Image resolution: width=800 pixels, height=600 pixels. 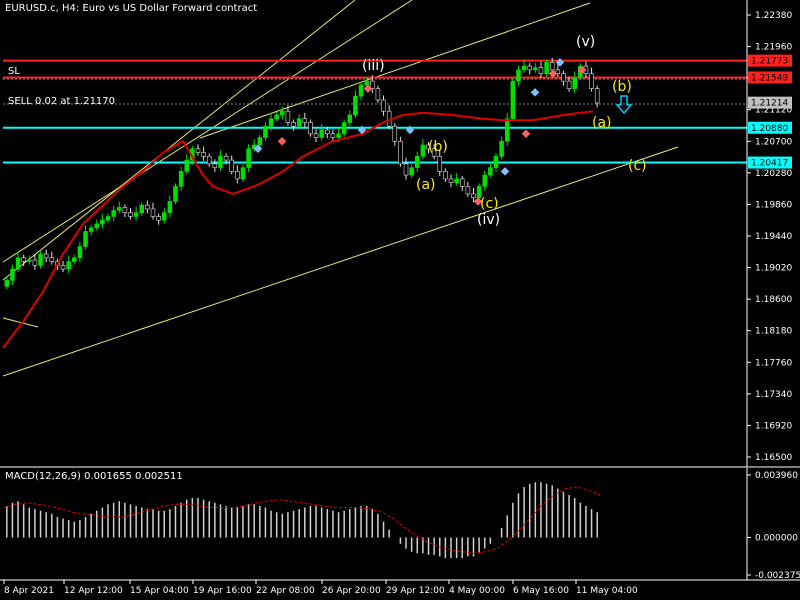 What do you see at coordinates (773, 426) in the screenshot?
I see `price-tick-label: 1.16920` at bounding box center [773, 426].